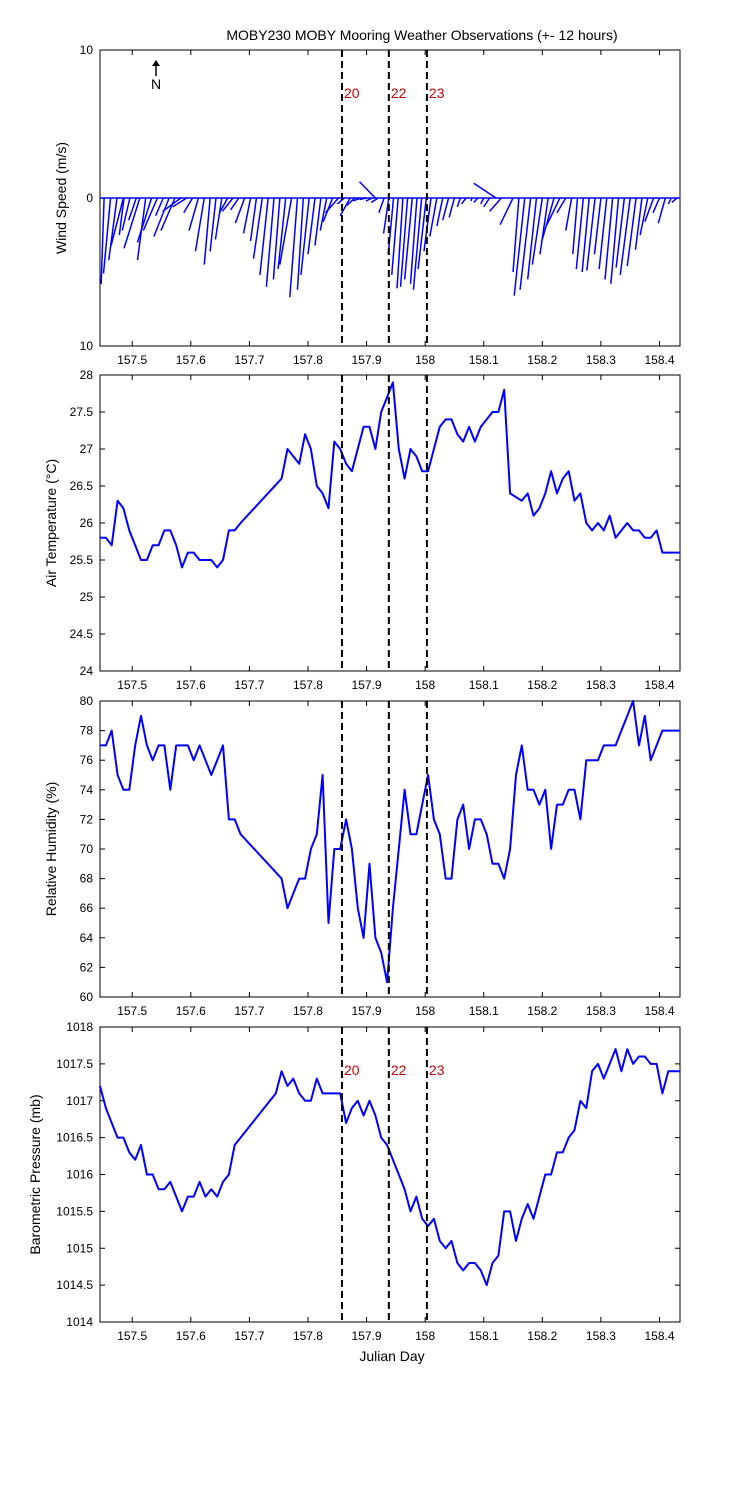 This screenshot has height=1500, width=750. What do you see at coordinates (87, 760) in the screenshot?
I see `y-tick-label: 76` at bounding box center [87, 760].